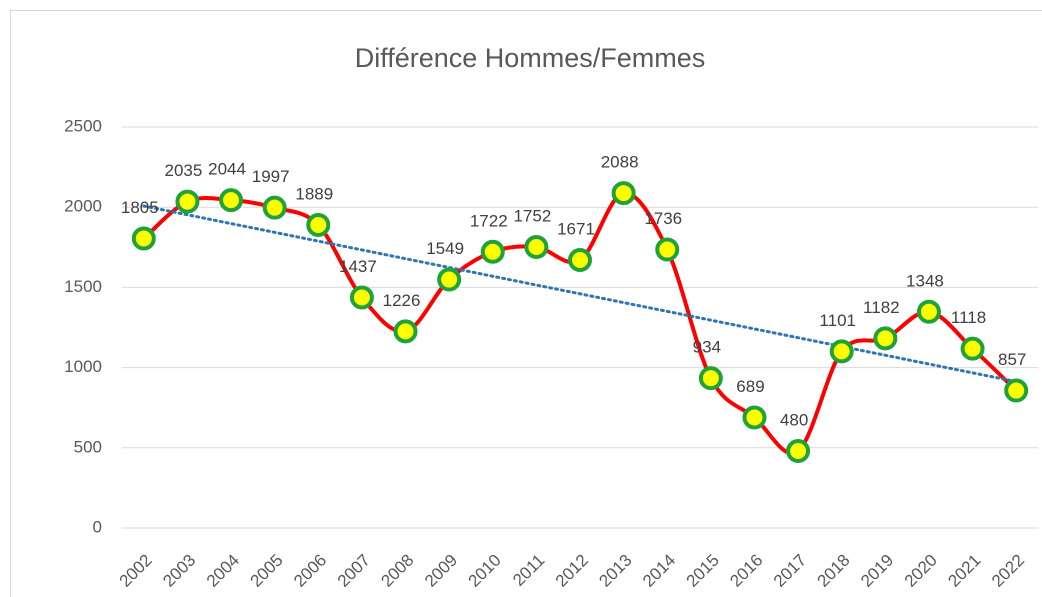  I want to click on data-label: 1437, so click(358, 266).